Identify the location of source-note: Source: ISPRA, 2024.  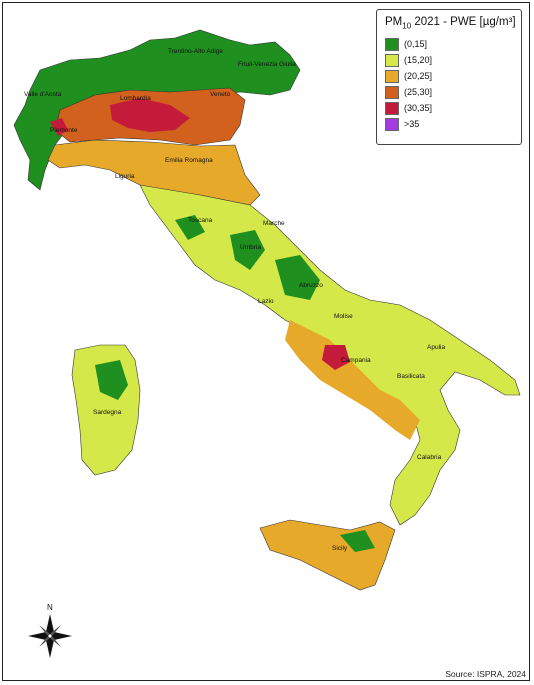
(485, 674).